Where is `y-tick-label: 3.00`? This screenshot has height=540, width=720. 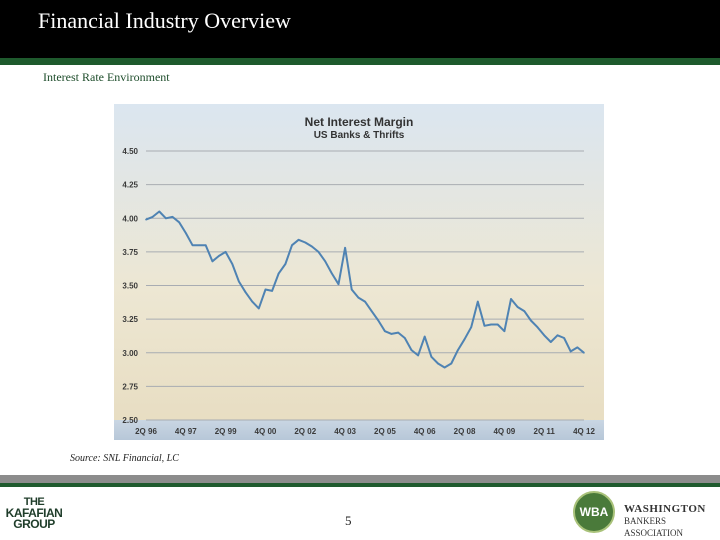
y-tick-label: 3.00 is located at coordinates (130, 353).